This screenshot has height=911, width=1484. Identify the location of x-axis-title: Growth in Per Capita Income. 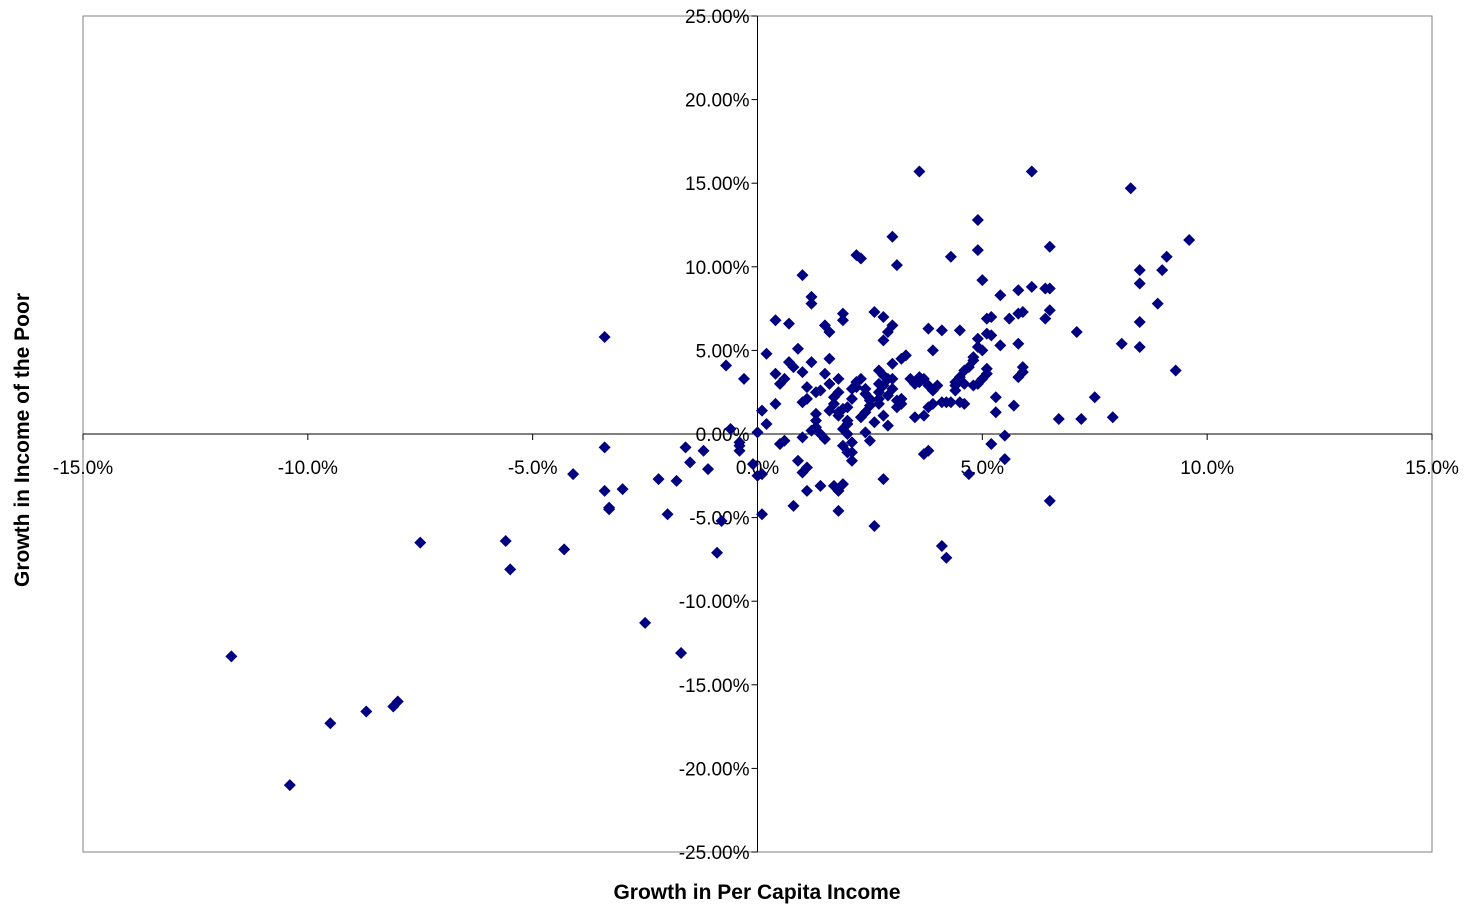
(756, 892).